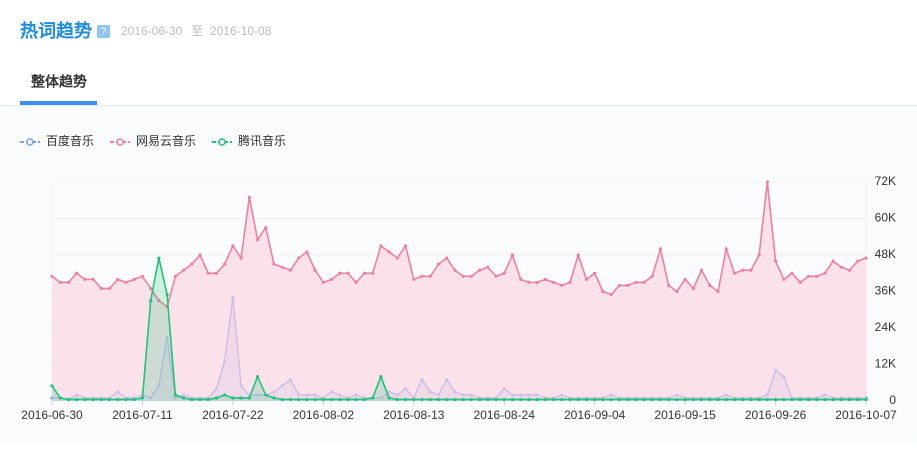  What do you see at coordinates (58, 82) in the screenshot?
I see `tab: 整体趋势` at bounding box center [58, 82].